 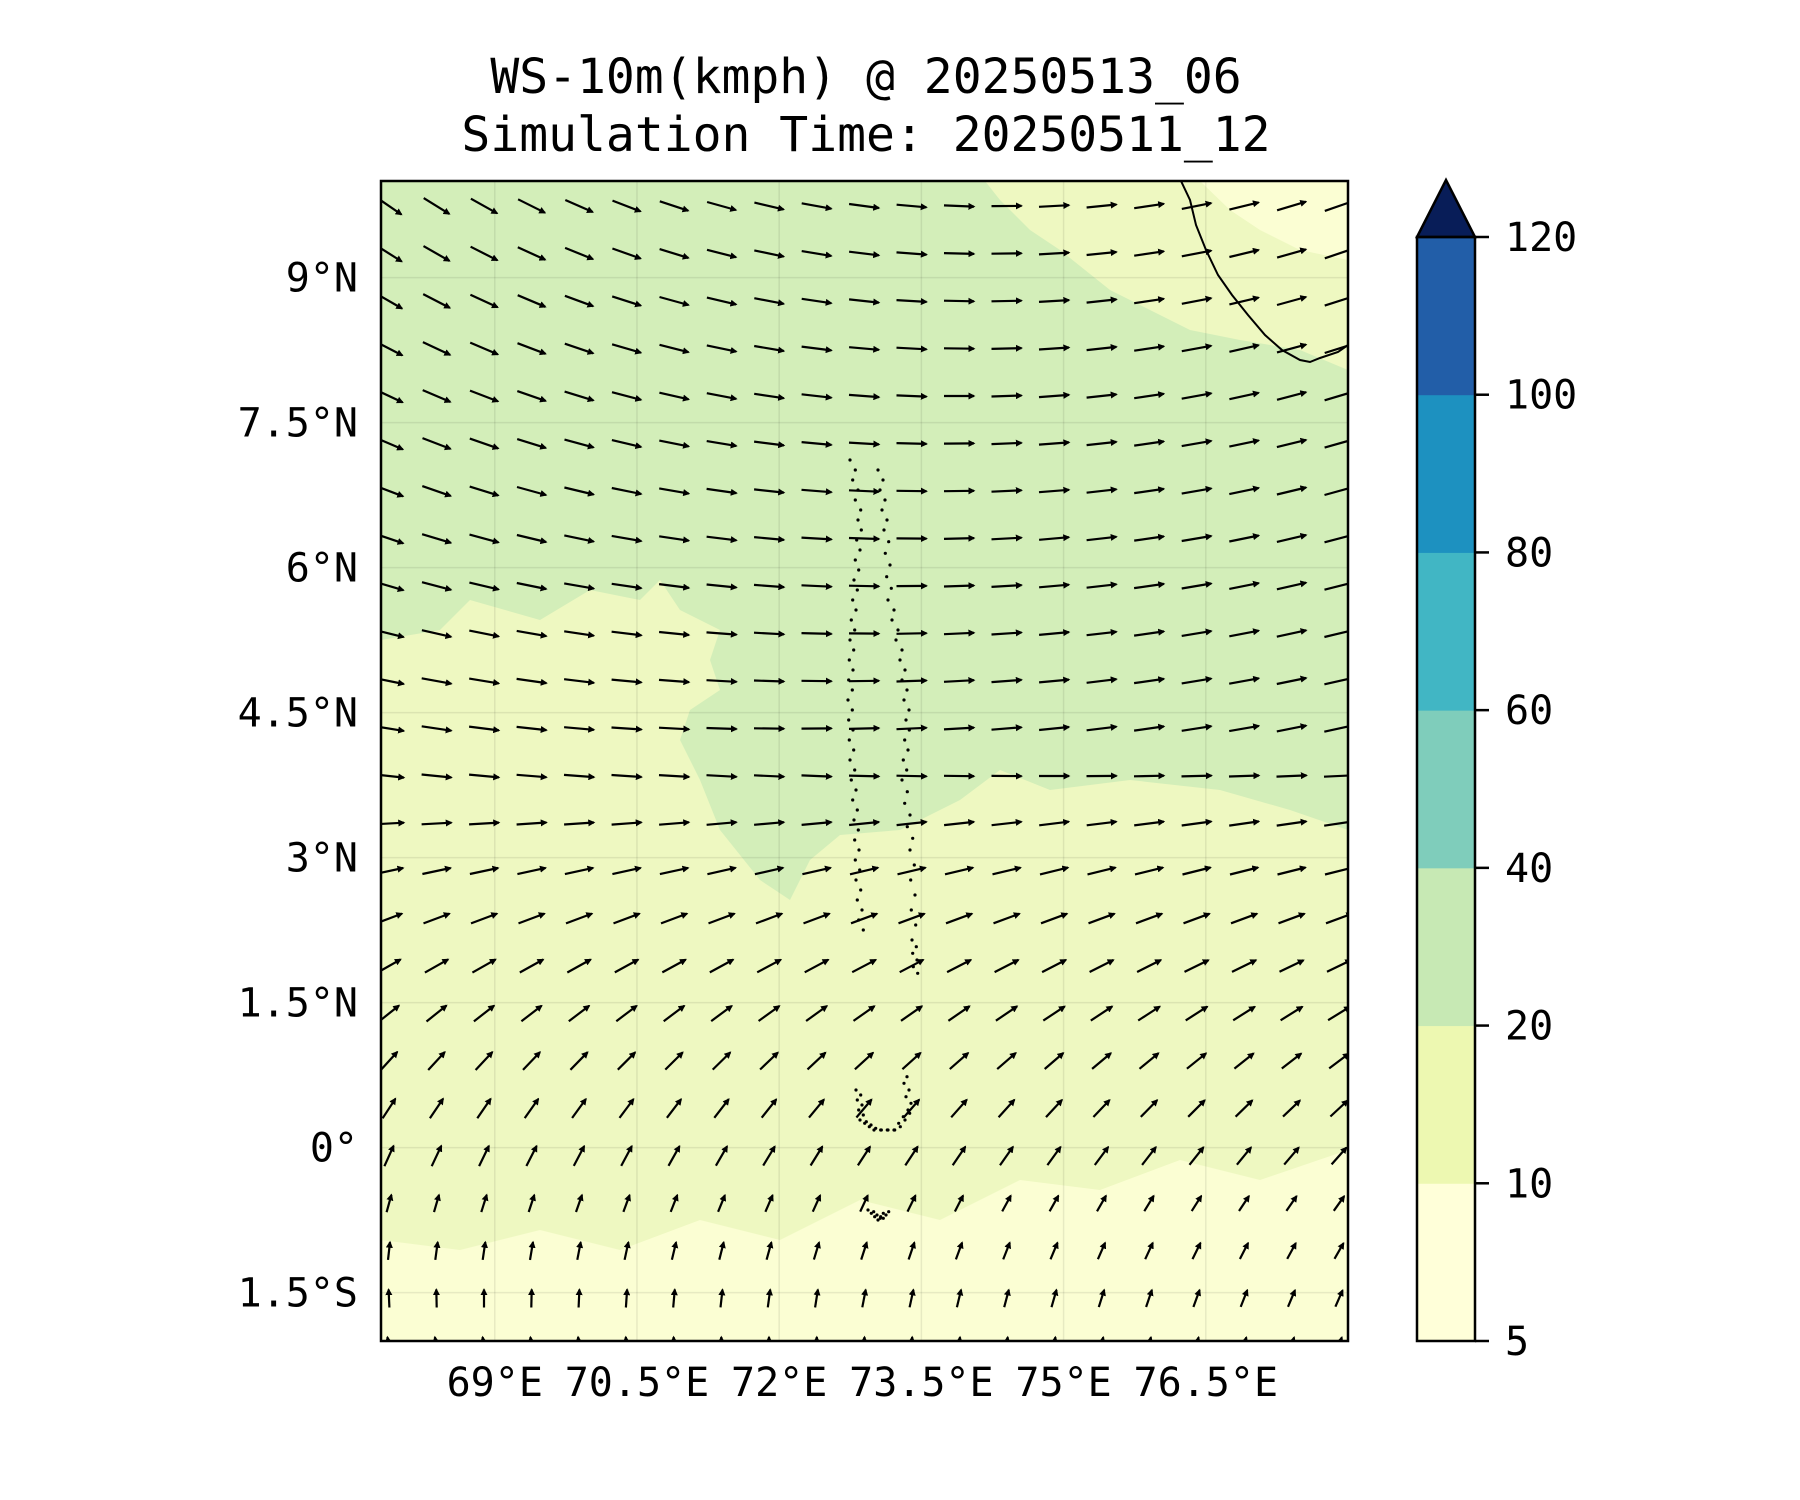 What do you see at coordinates (1446, 316) in the screenshot?
I see `colorbar-segment` at bounding box center [1446, 316].